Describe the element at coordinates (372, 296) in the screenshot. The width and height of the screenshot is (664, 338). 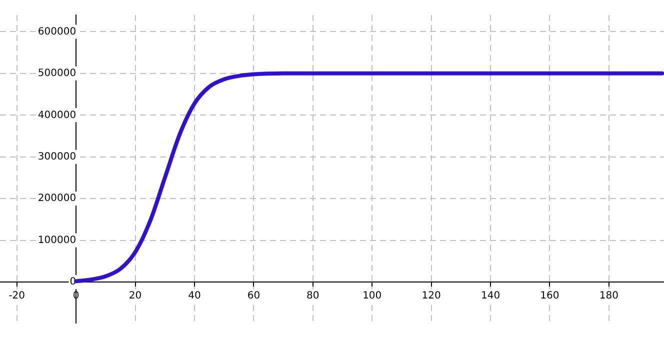
I see `x-tick-label: 100` at that location.